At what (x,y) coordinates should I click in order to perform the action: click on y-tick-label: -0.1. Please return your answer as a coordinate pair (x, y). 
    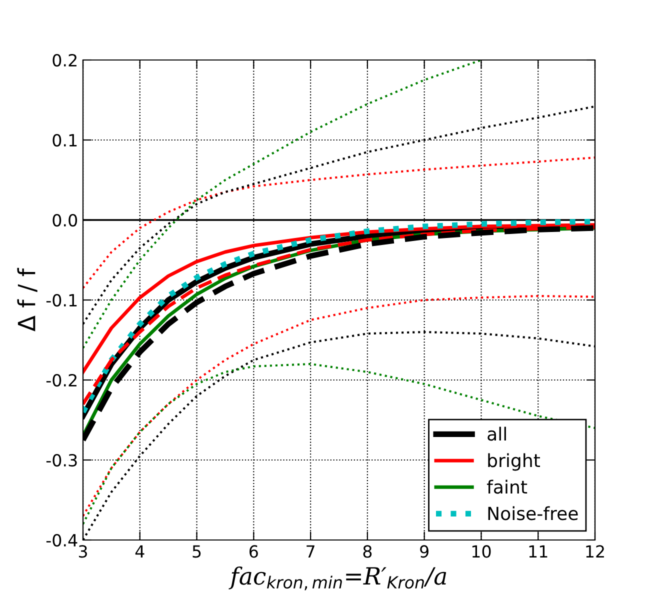
    Looking at the image, I should click on (61, 300).